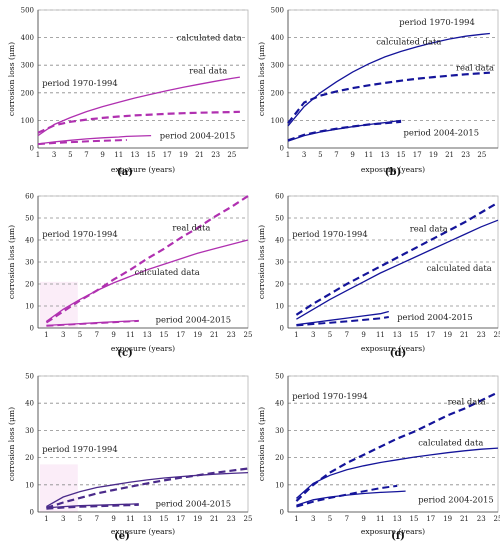 This screenshot has width=500, height=550. I want to click on y-tick-label: 50, so click(279, 219).